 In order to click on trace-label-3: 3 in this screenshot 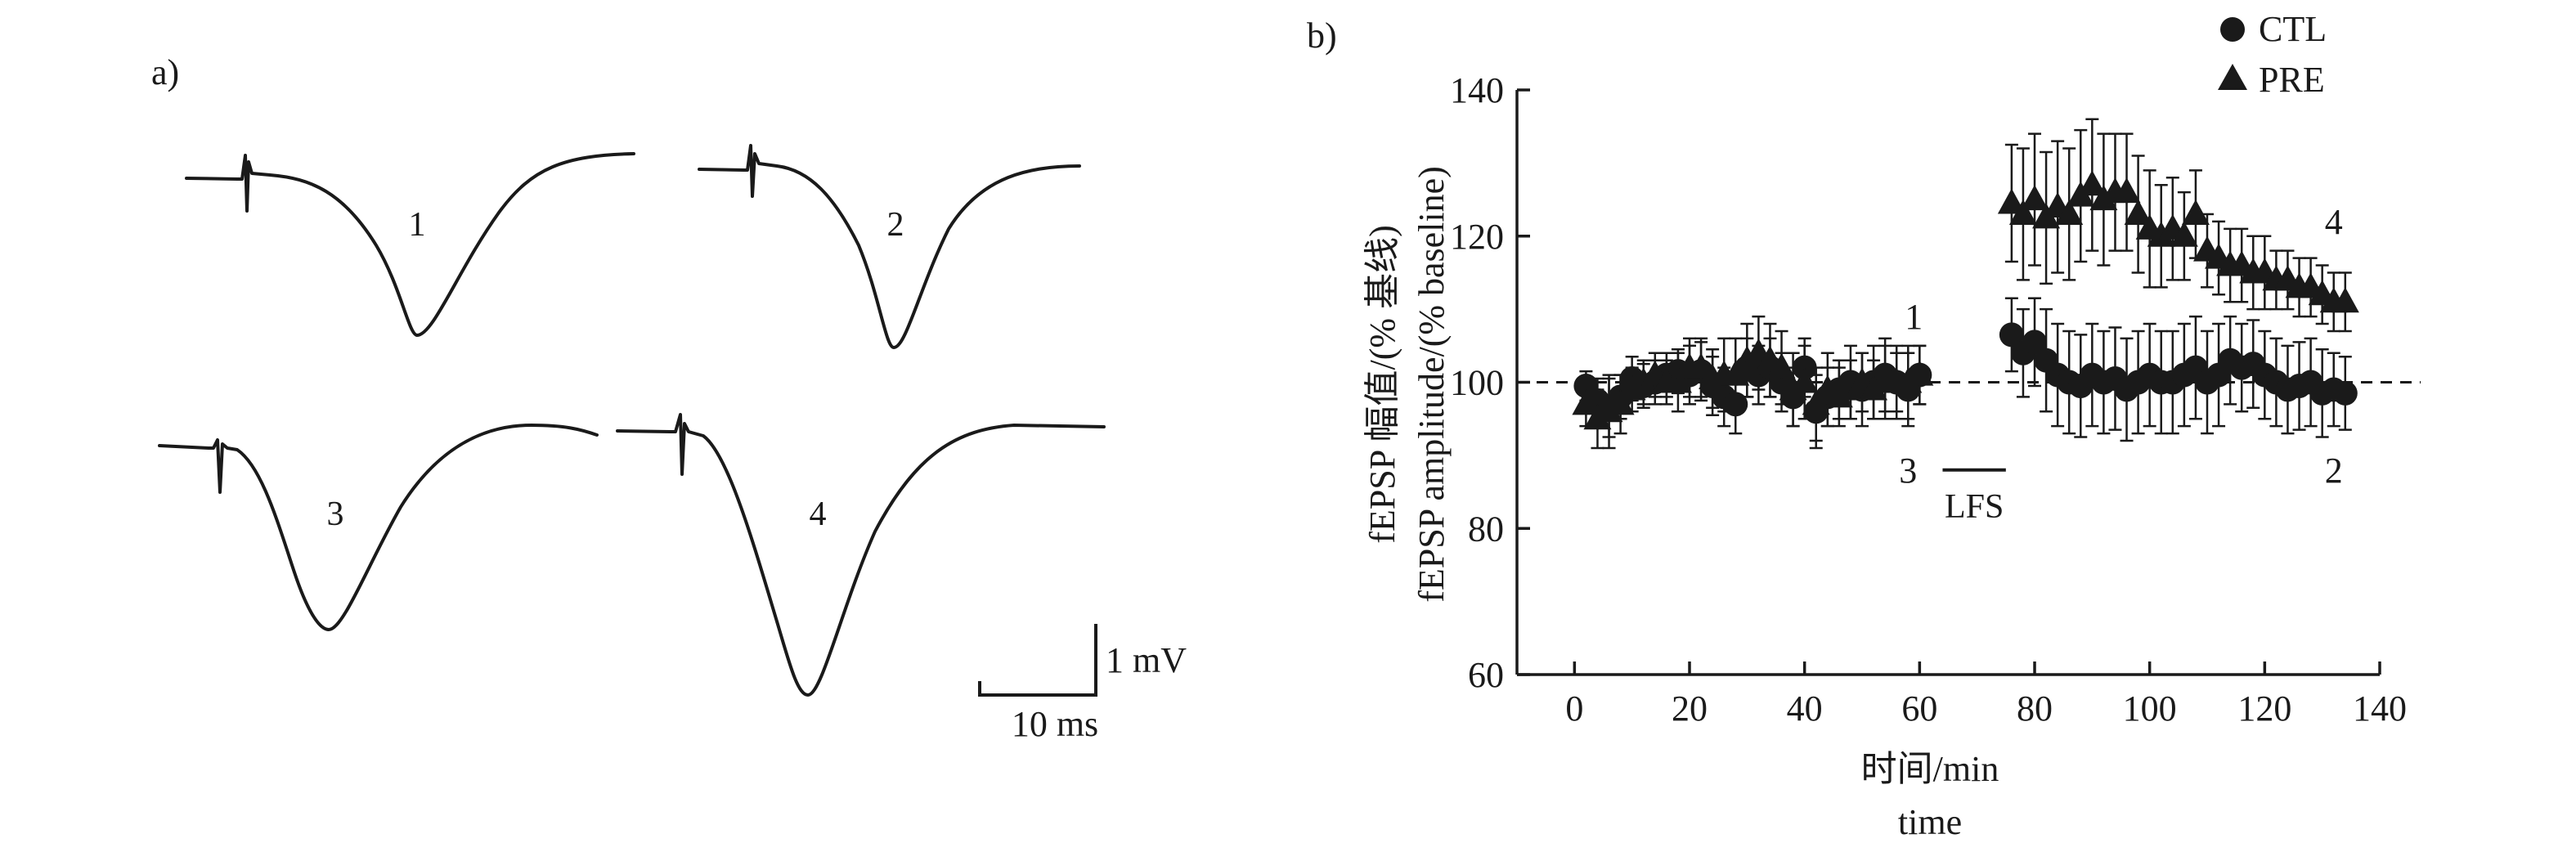, I will do `click(336, 514)`.